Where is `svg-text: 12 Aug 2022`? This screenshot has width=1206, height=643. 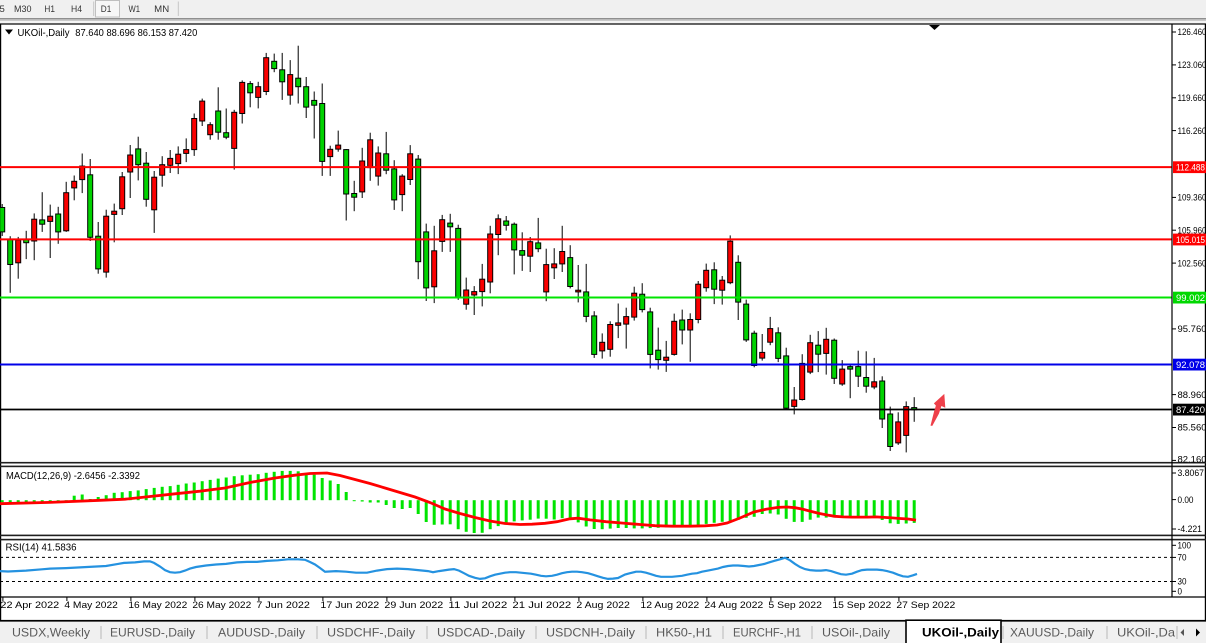 svg-text: 12 Aug 2022 is located at coordinates (669, 605).